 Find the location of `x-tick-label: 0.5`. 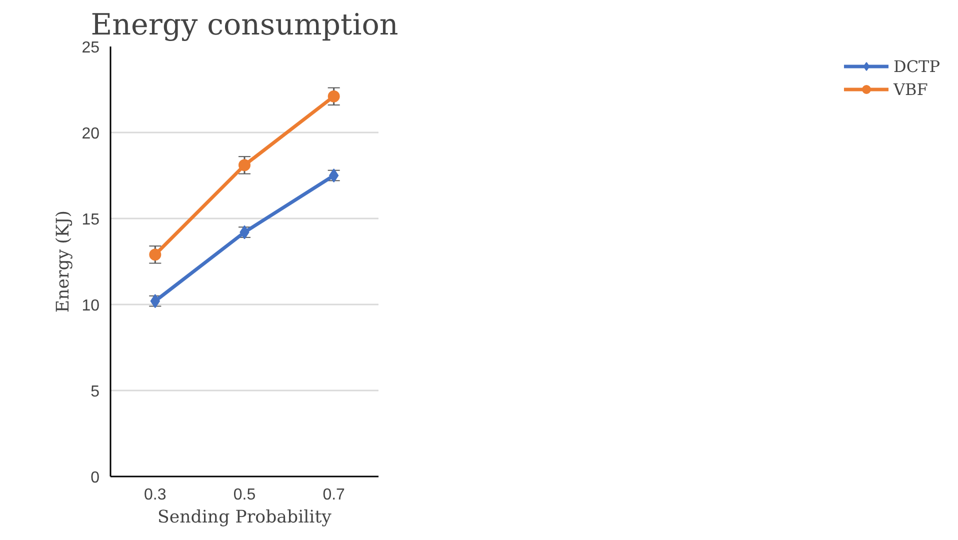

x-tick-label: 0.5 is located at coordinates (244, 495).